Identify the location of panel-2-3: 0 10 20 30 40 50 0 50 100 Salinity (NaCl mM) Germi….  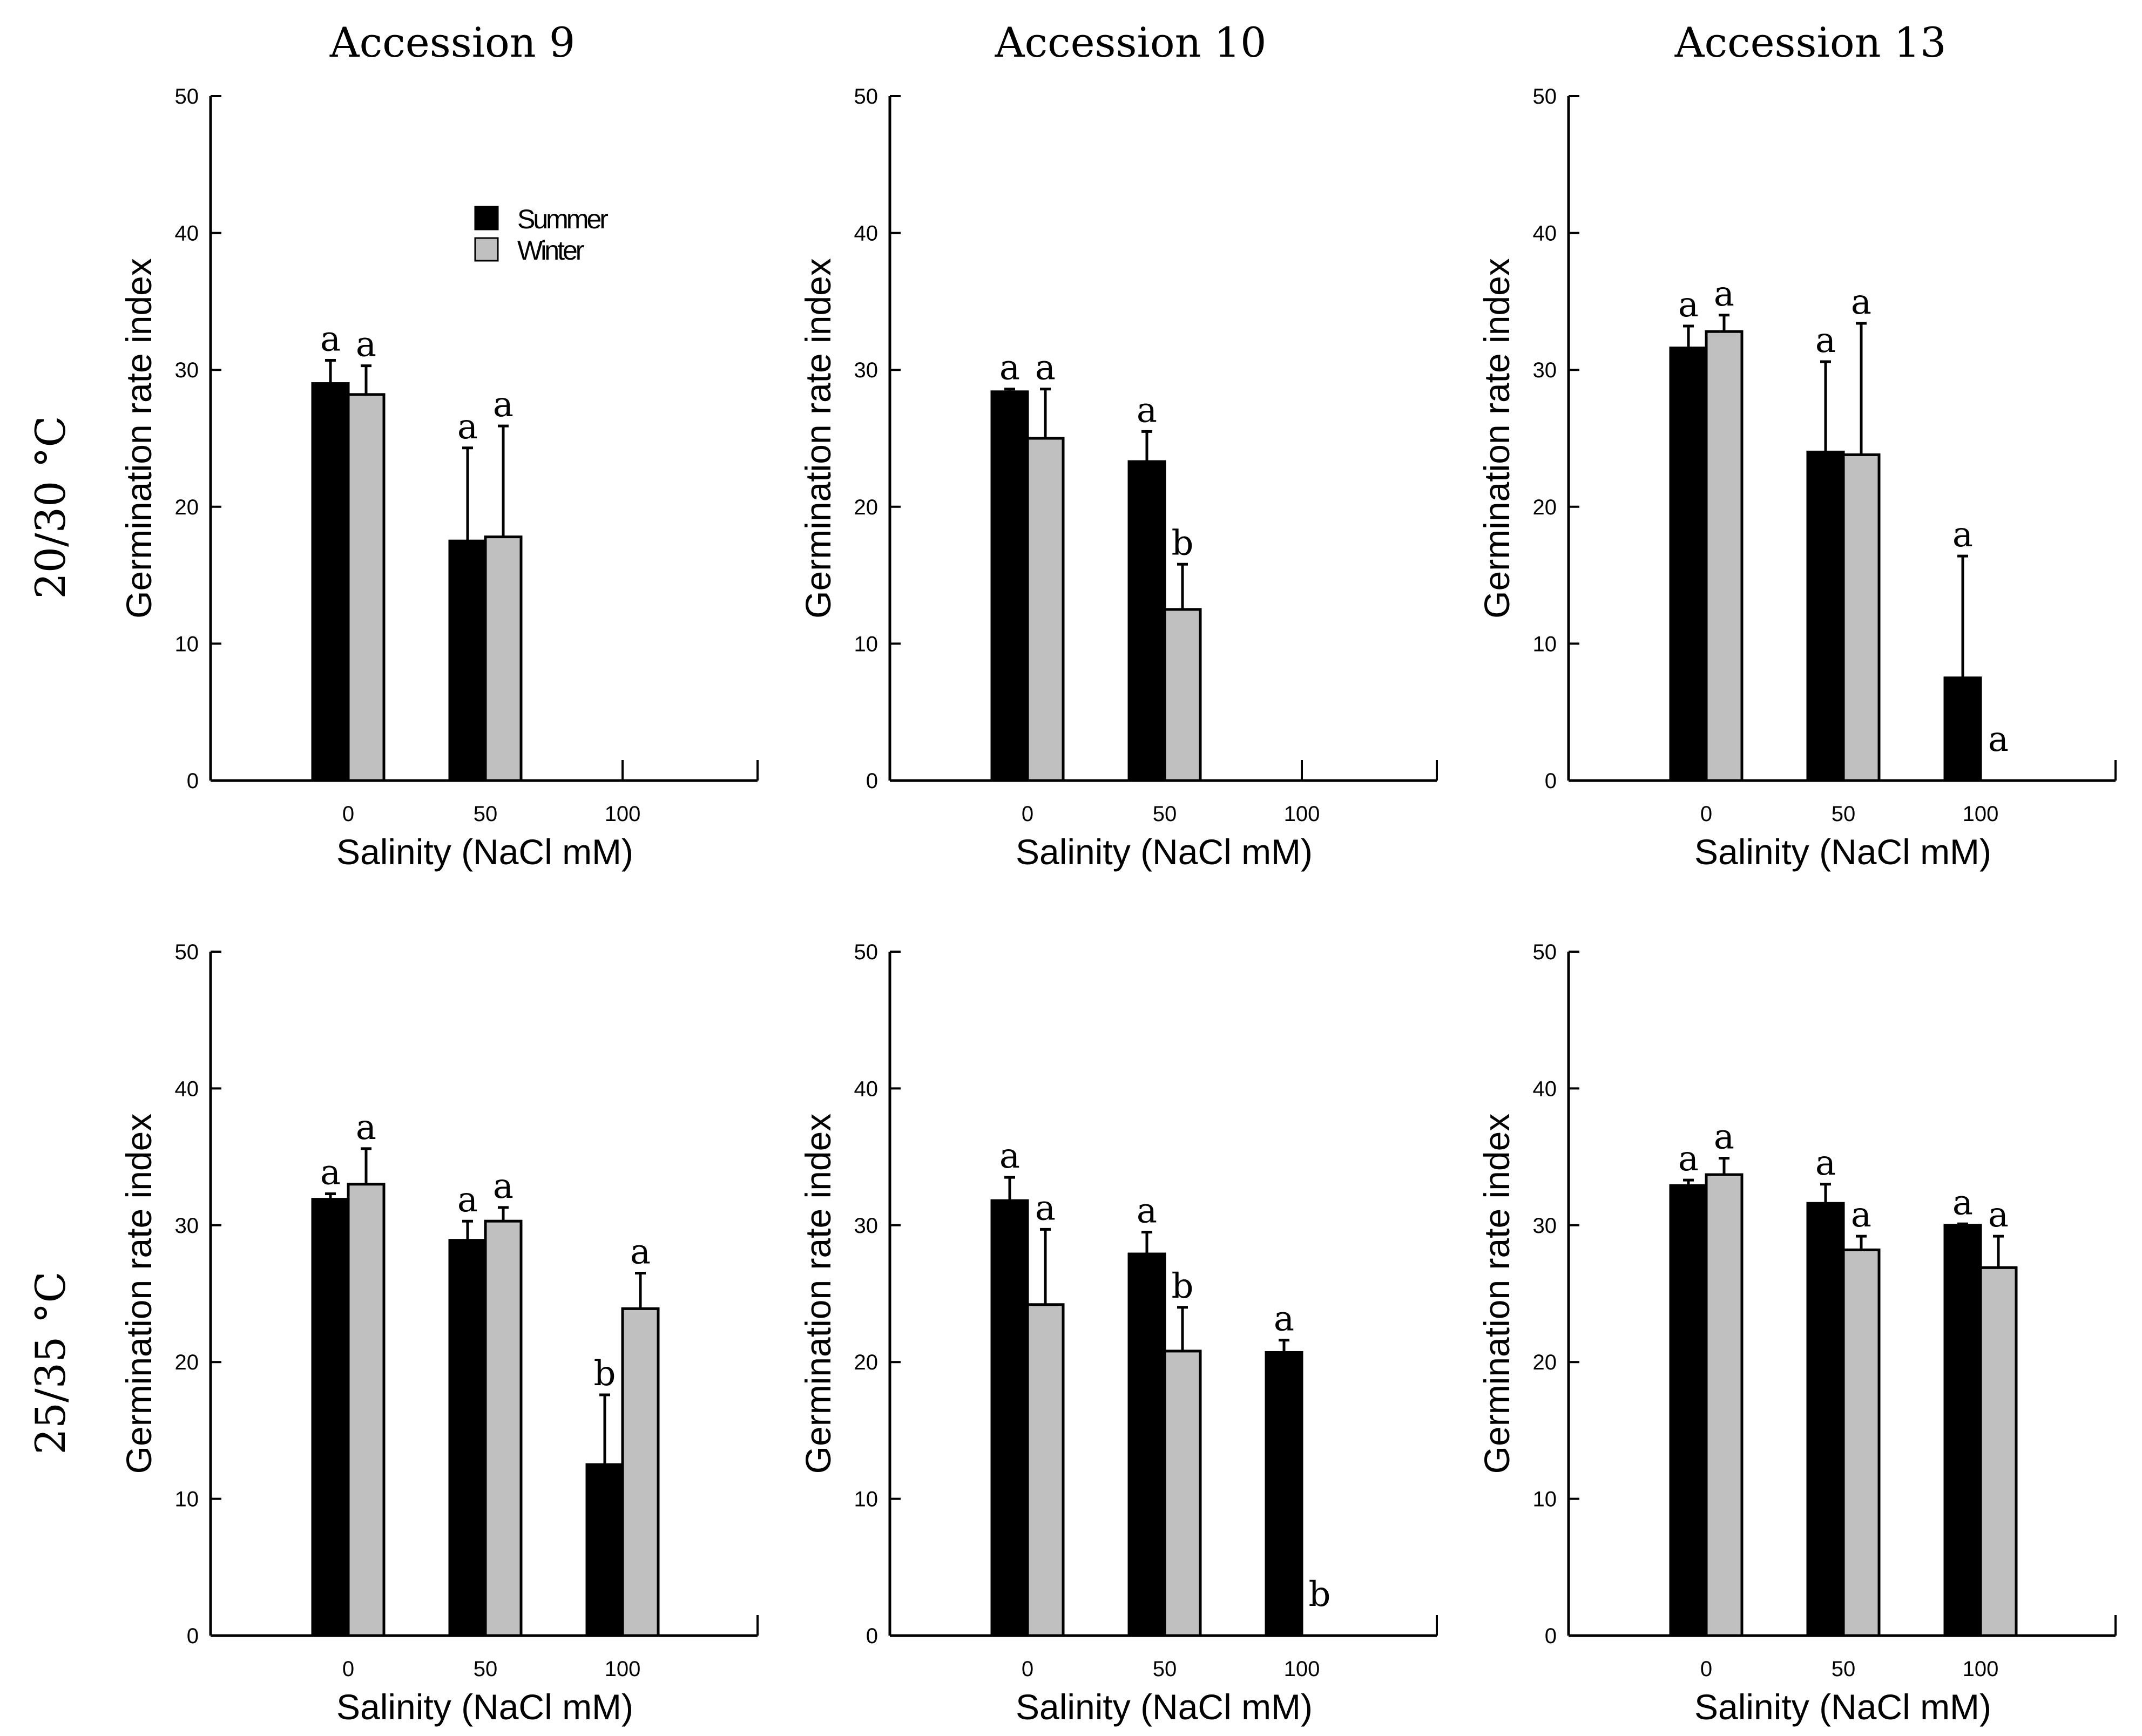
(1797, 1334).